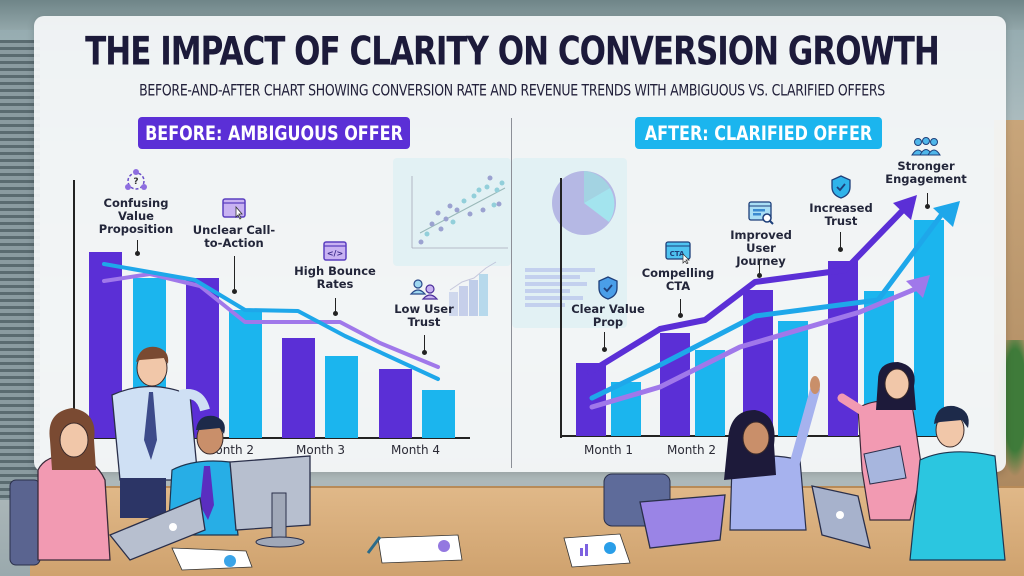 This screenshot has height=576, width=1024. I want to click on woman-pointing, so click(880, 441).